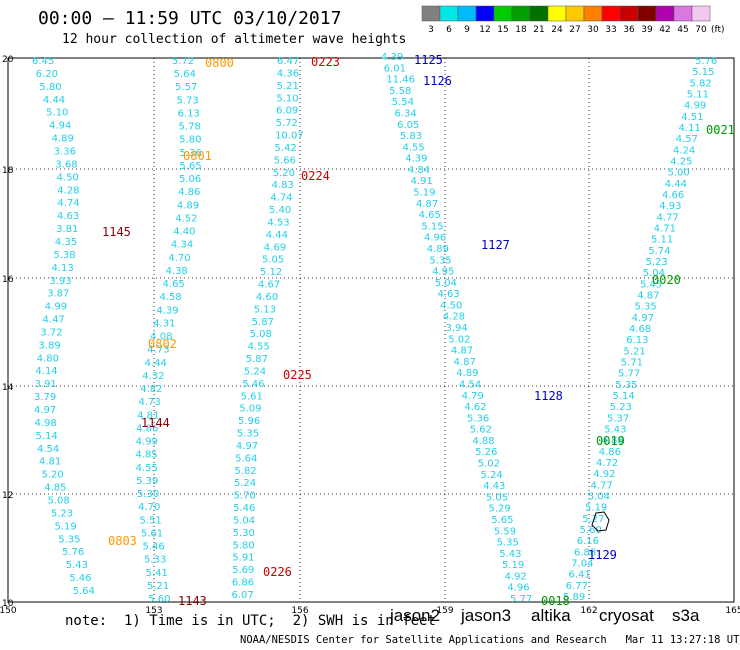  Describe the element at coordinates (325, 62) in the screenshot. I see `pass-time-label: 0223` at that location.